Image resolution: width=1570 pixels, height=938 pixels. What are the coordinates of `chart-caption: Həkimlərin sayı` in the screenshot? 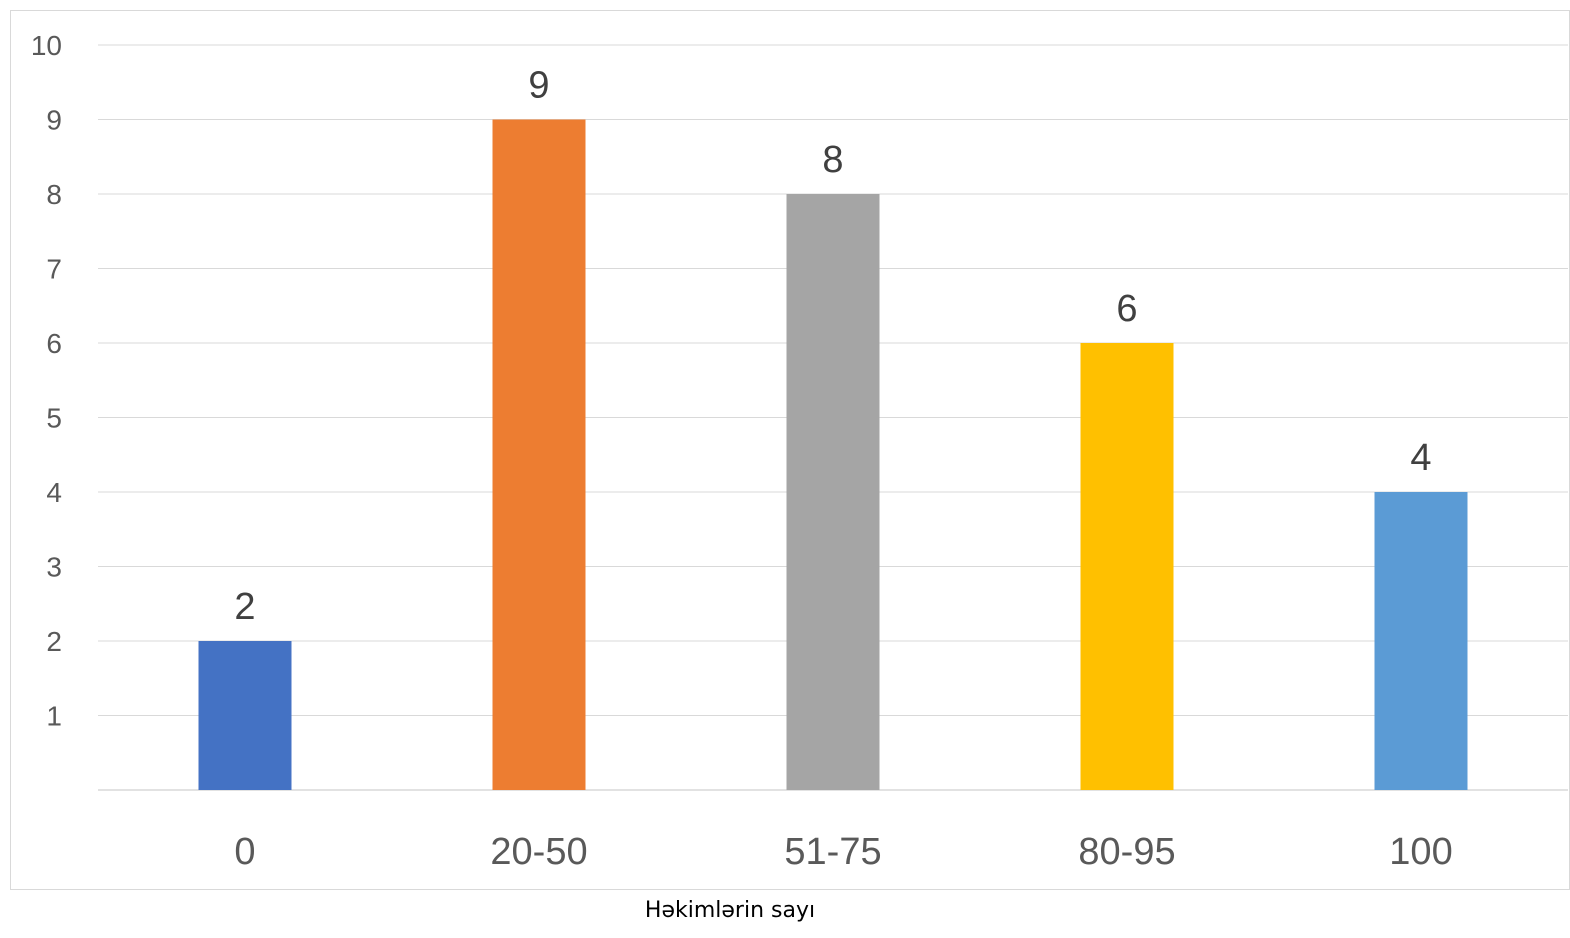 It's located at (730, 910).